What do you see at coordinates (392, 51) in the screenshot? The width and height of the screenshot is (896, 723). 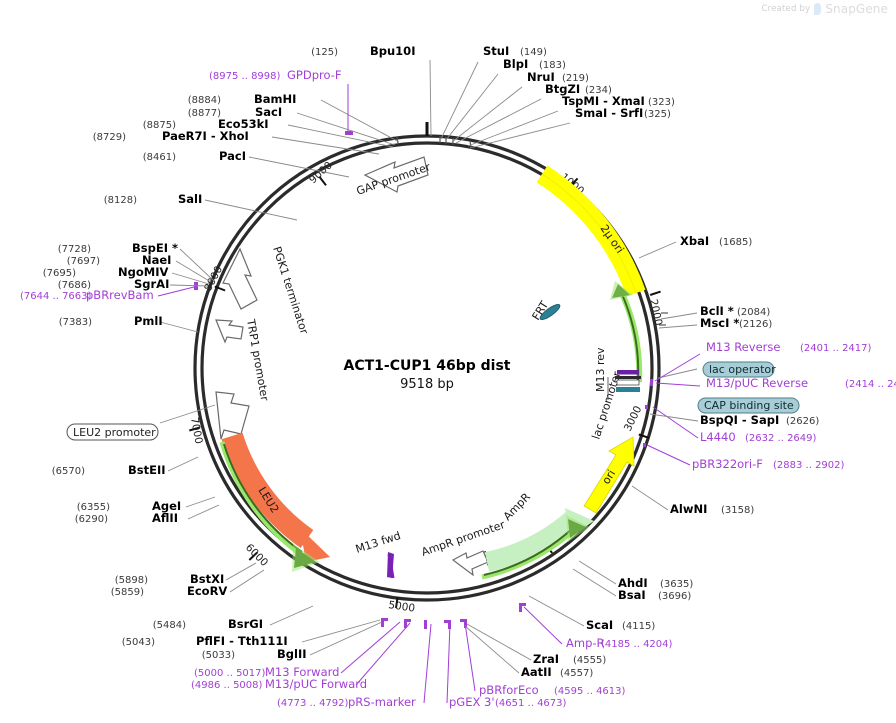 I see `enzyme-name: Bpu10I` at bounding box center [392, 51].